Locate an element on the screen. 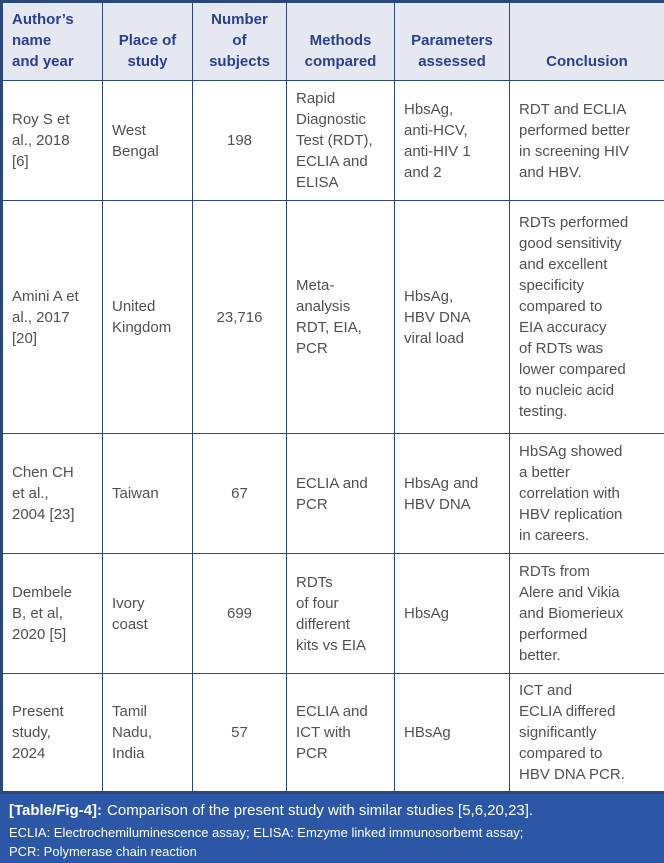 The height and width of the screenshot is (863, 664). column-header-author: Author’s name and year is located at coordinates (52, 41).